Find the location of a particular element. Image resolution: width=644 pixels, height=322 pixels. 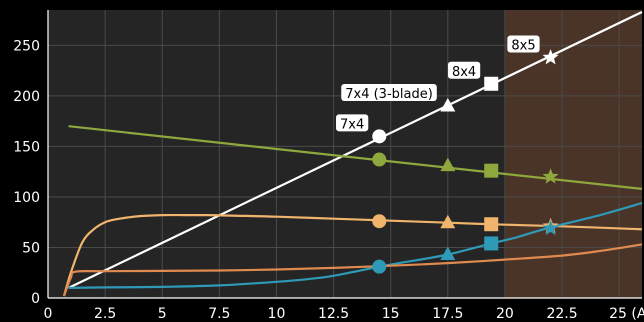

x-tick-label: 0 is located at coordinates (48, 314).